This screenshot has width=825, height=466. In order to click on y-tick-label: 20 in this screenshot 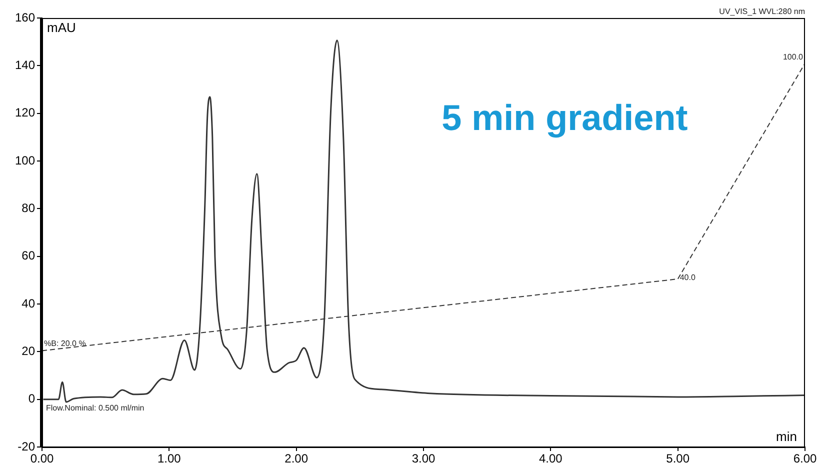, I will do `click(29, 351)`.